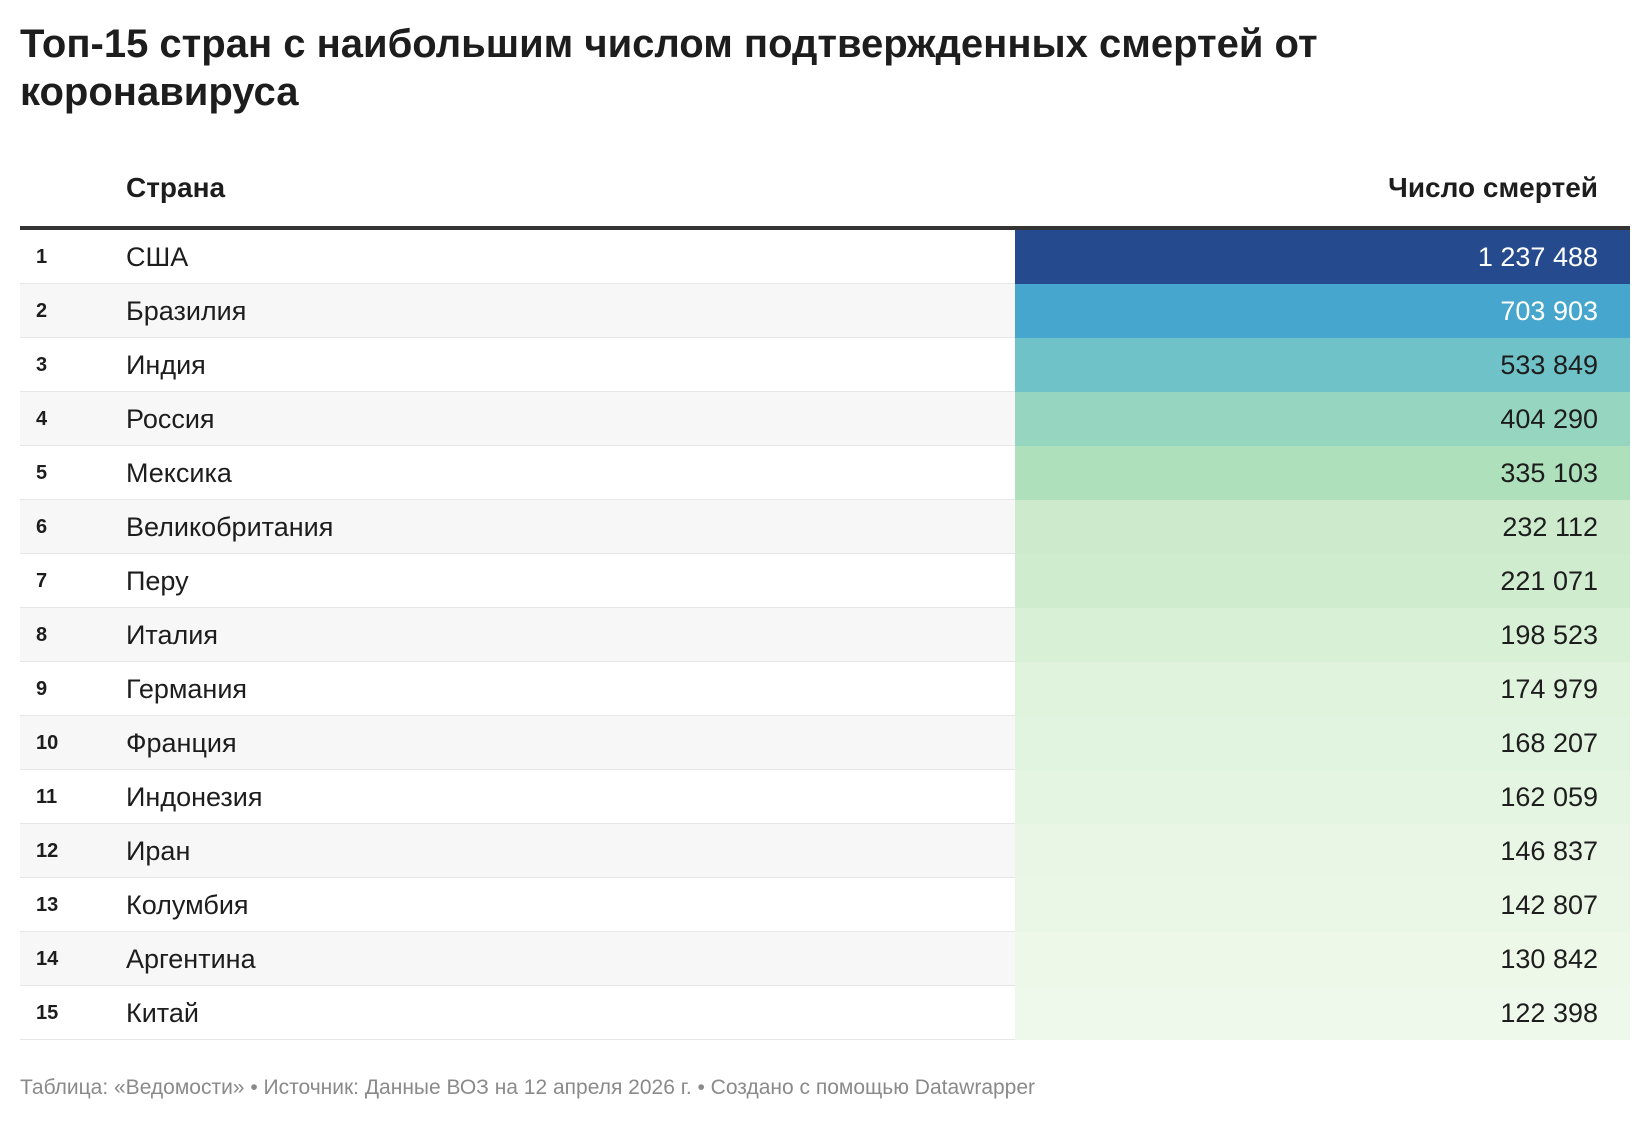  What do you see at coordinates (1322, 635) in the screenshot?
I see `deaths-cell: 198 523` at bounding box center [1322, 635].